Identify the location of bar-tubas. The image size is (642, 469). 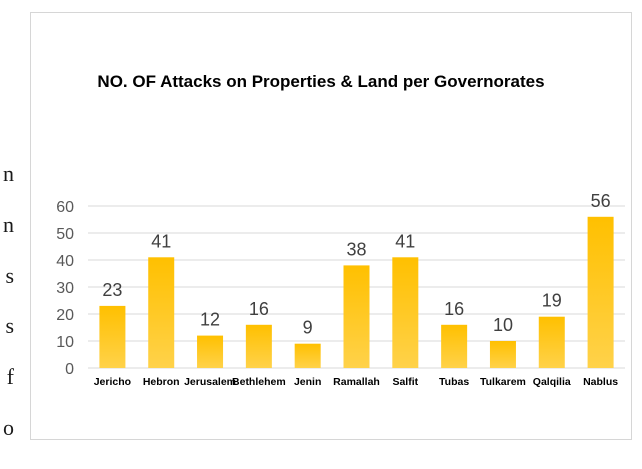
(454, 346).